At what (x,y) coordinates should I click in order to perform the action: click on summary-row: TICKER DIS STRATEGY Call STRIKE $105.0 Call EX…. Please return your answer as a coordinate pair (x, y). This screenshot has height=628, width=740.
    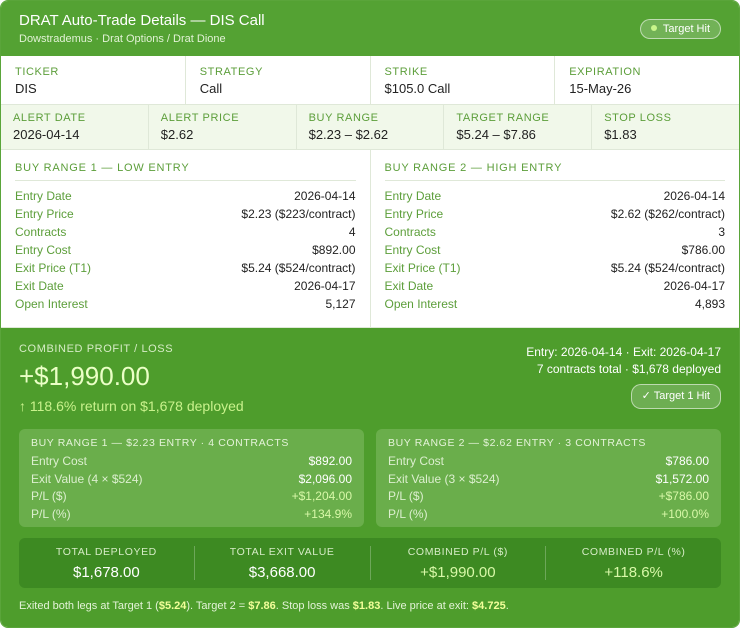
    Looking at the image, I should click on (370, 80).